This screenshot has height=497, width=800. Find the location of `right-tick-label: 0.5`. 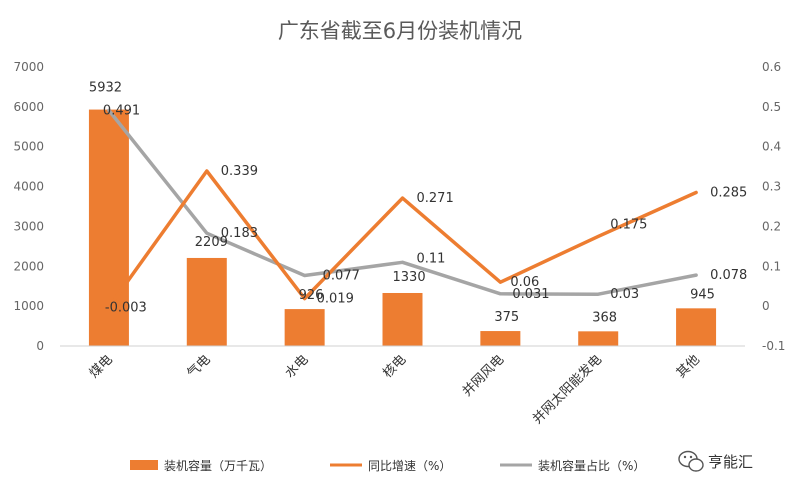

right-tick-label: 0.5 is located at coordinates (771, 107).